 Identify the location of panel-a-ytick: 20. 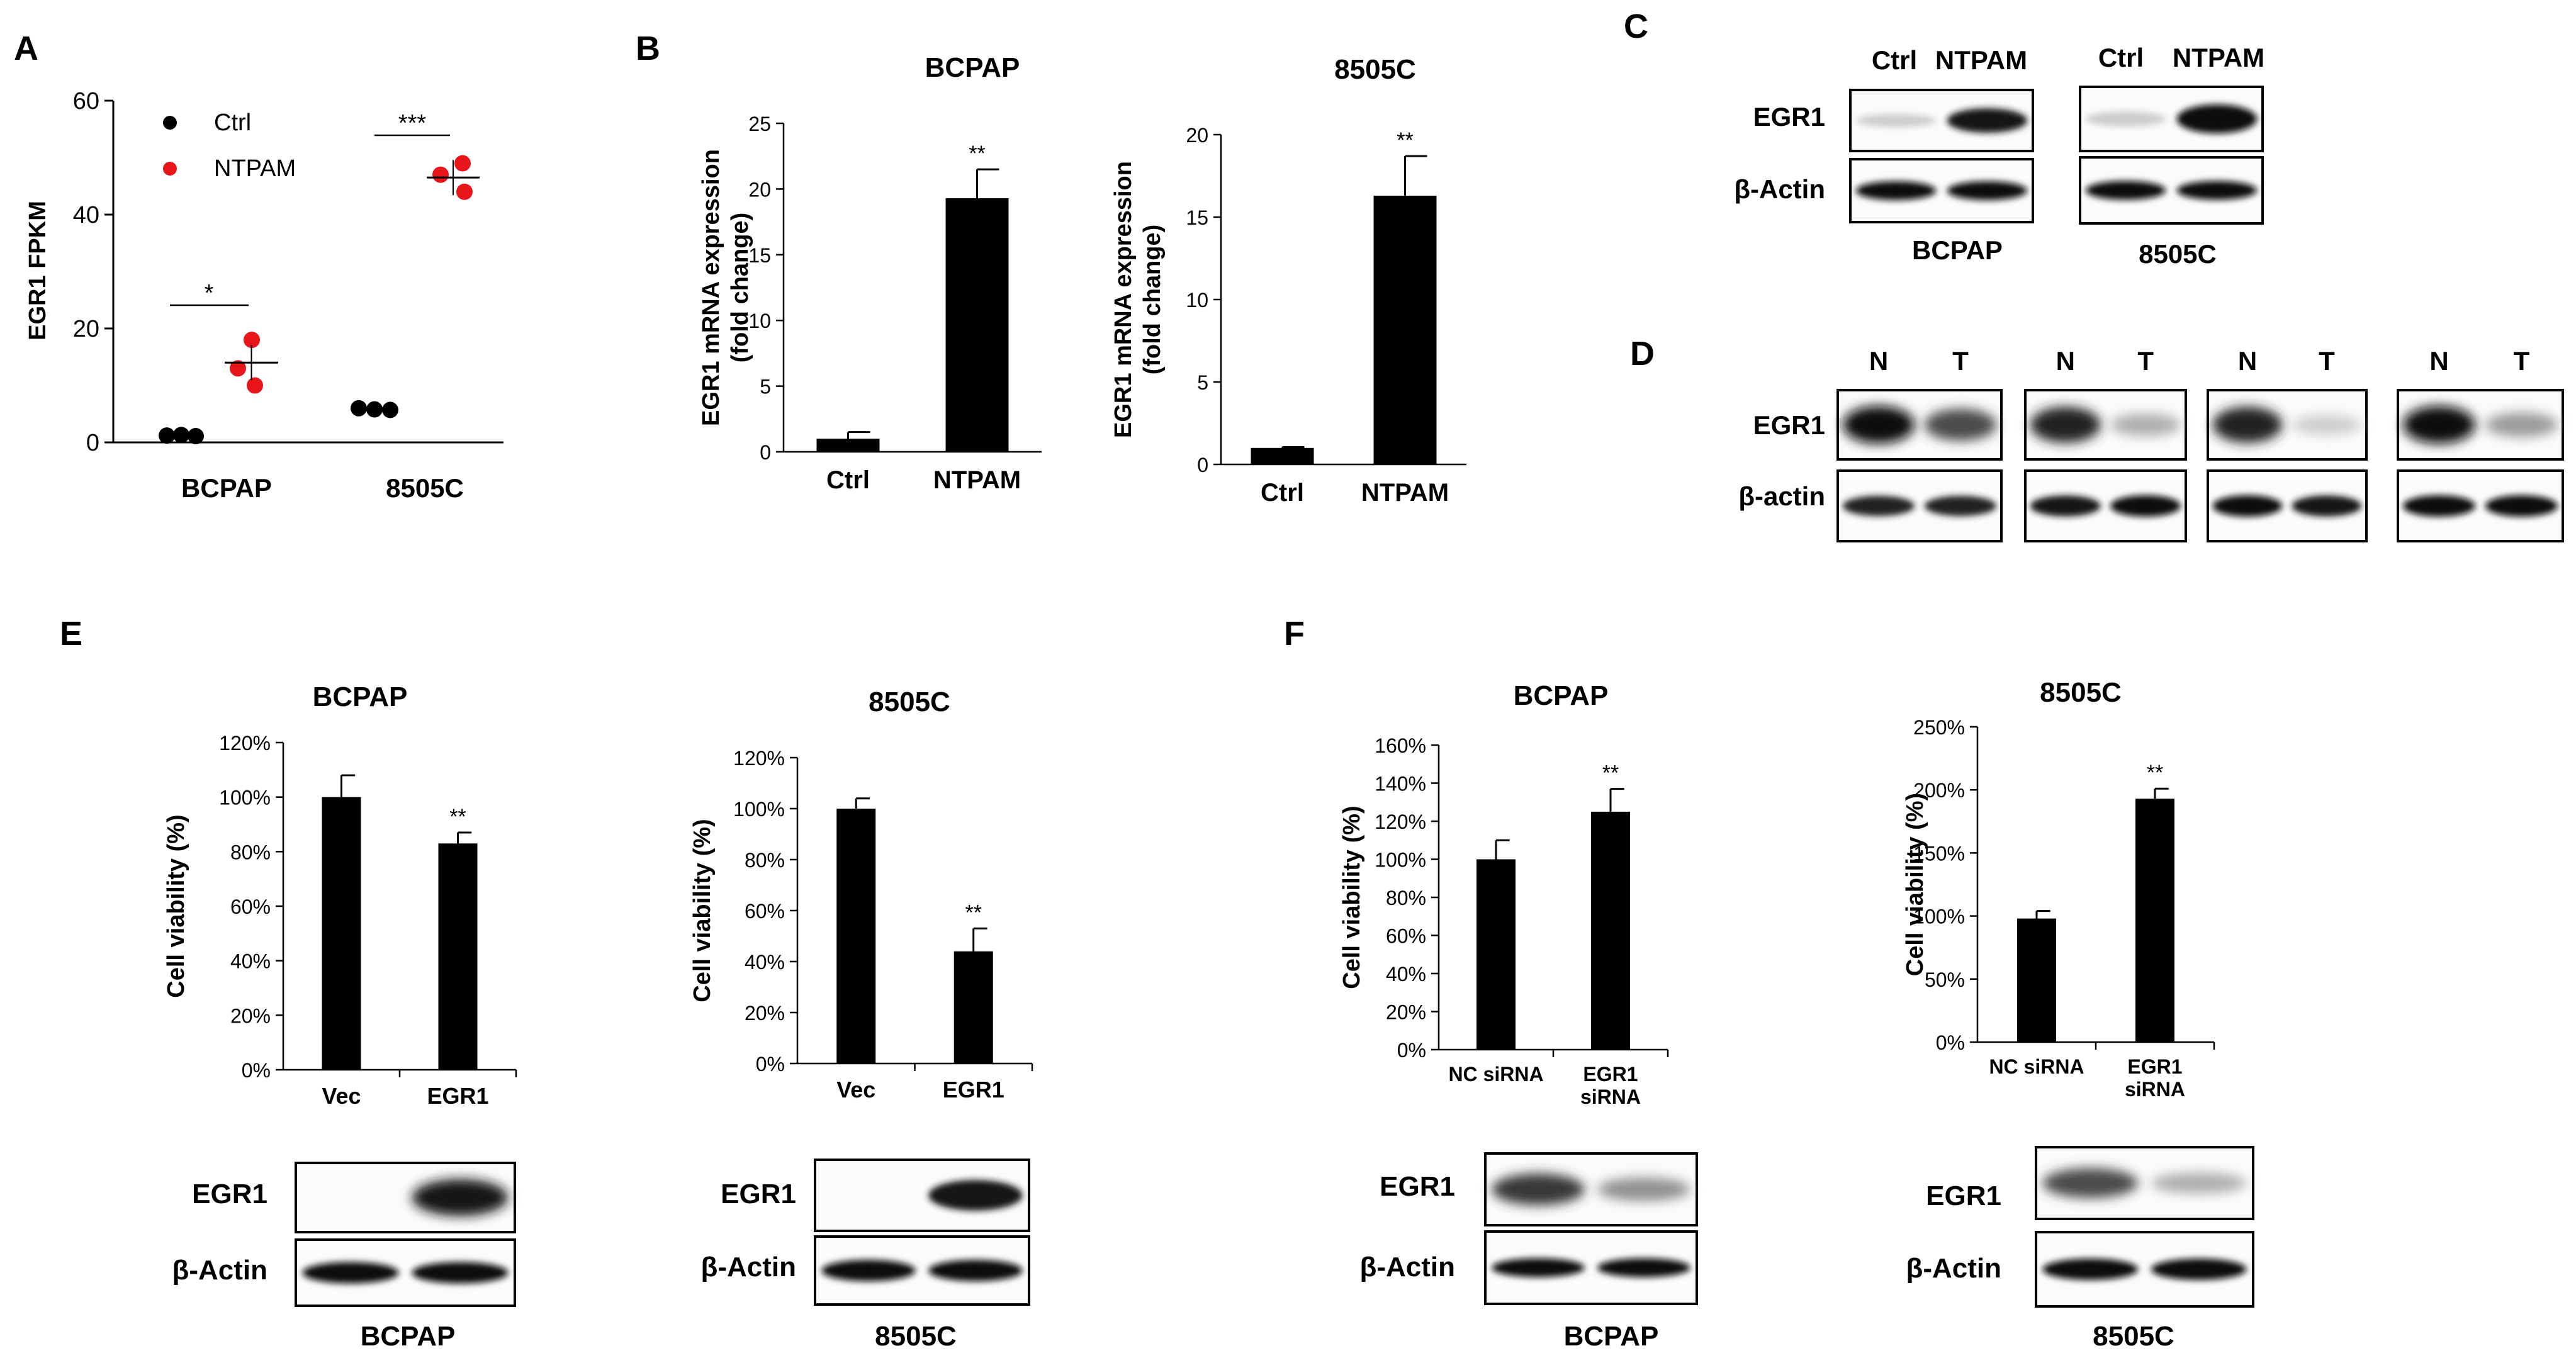
(86, 329).